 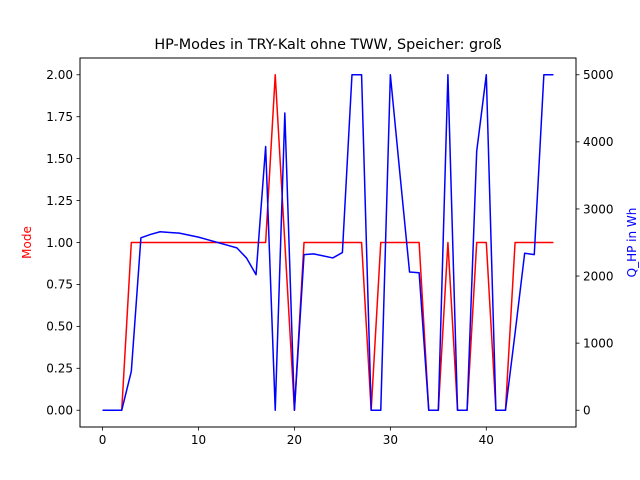 I want to click on y-left-tick-label: 0.00, so click(x=59, y=411).